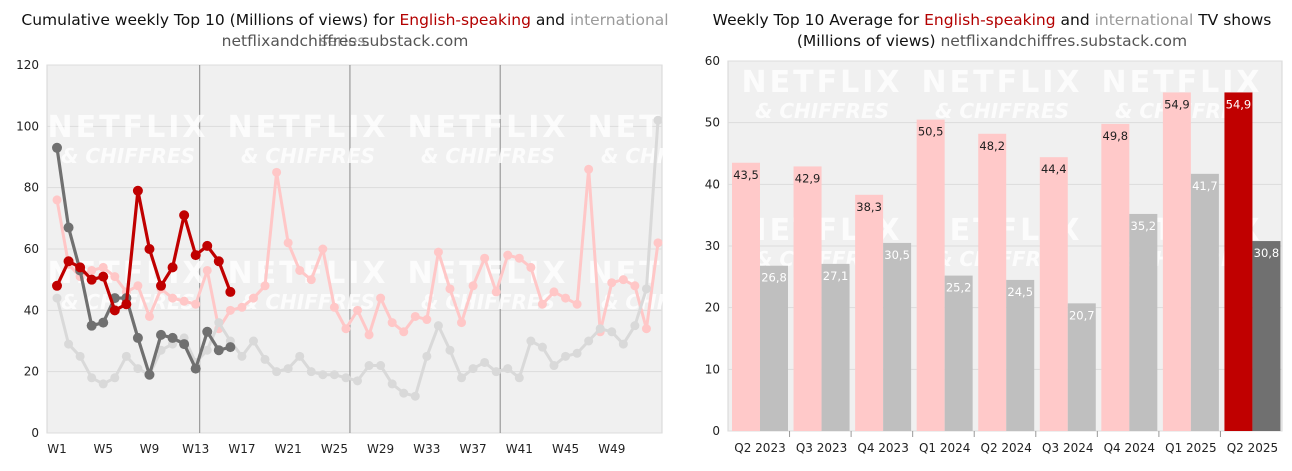 The height and width of the screenshot is (471, 1292). What do you see at coordinates (1190, 448) in the screenshot?
I see `x-tick-label: Q1 2025` at bounding box center [1190, 448].